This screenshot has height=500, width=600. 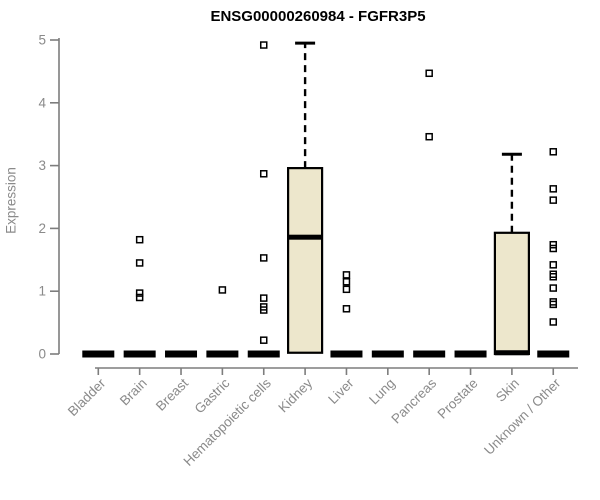 What do you see at coordinates (42, 291) in the screenshot?
I see `y-tick-label: 1` at bounding box center [42, 291].